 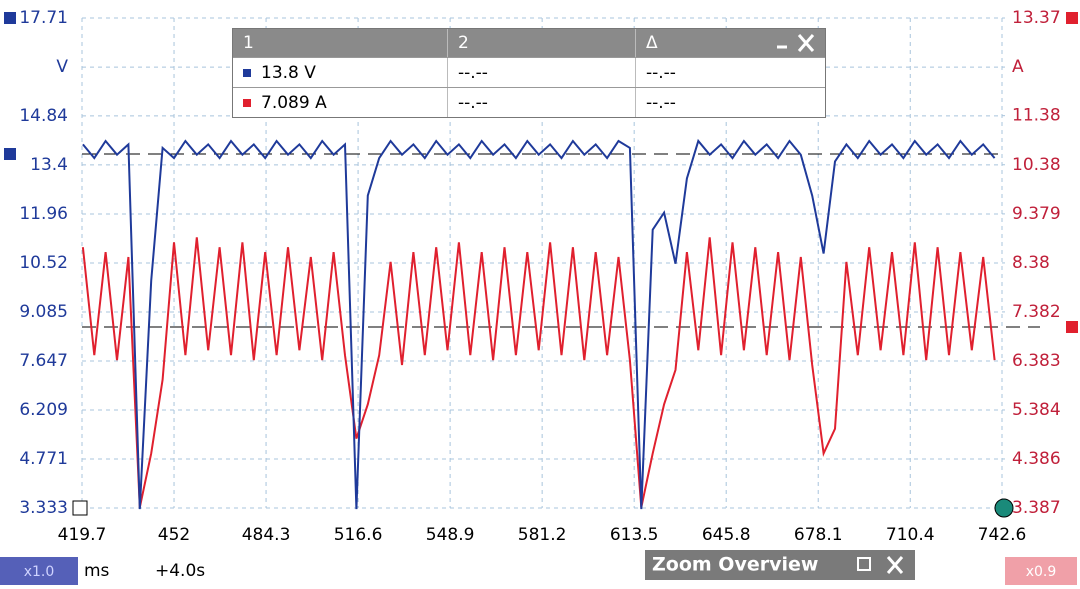 I want to click on y2-tick-label: 8.38, so click(x=1031, y=263).